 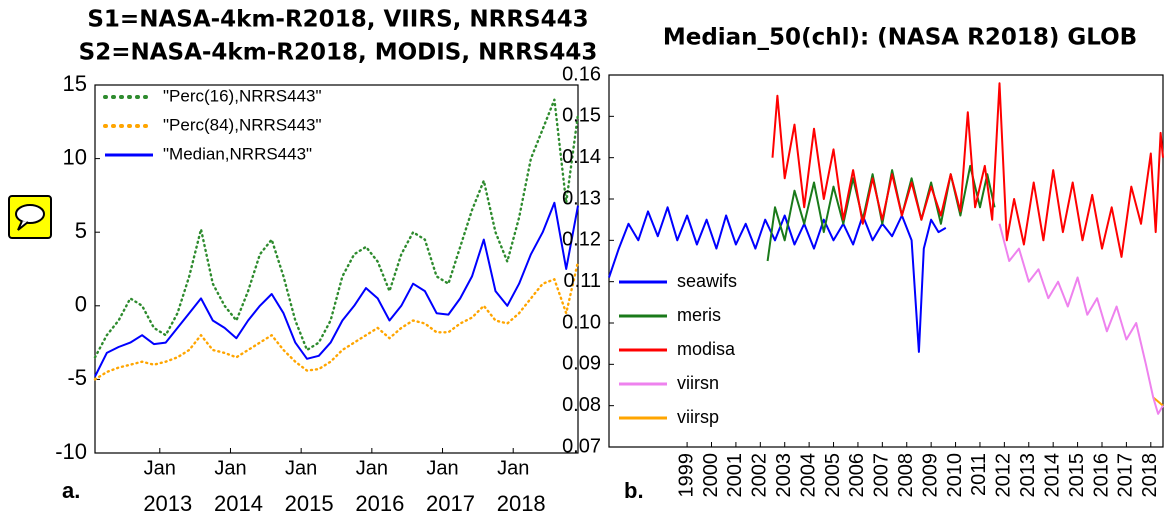 I want to click on legend-label: viirsn, so click(x=698, y=383).